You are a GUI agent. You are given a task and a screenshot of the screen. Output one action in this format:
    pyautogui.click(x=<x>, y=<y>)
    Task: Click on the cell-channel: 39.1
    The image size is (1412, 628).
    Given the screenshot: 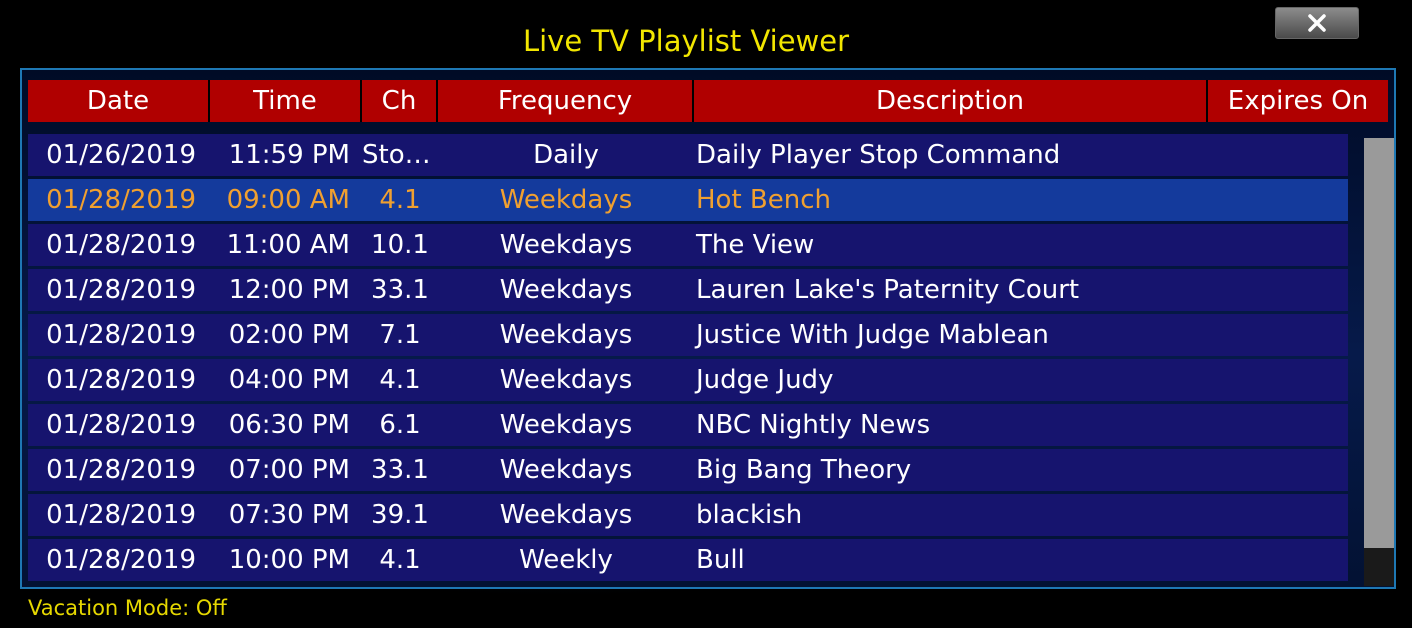 What is the action you would take?
    pyautogui.click(x=400, y=515)
    